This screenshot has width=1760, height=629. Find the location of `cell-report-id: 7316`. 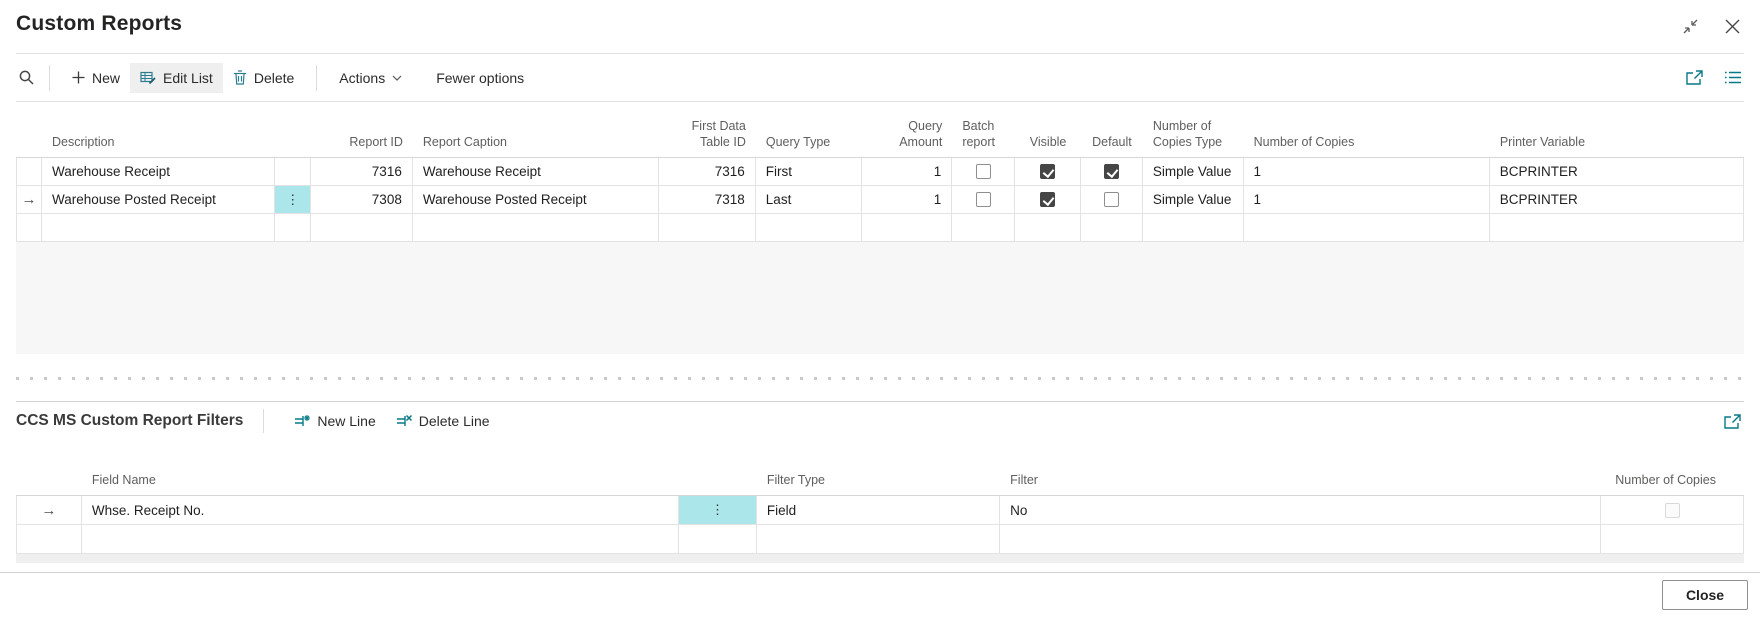

cell-report-id: 7316 is located at coordinates (362, 171).